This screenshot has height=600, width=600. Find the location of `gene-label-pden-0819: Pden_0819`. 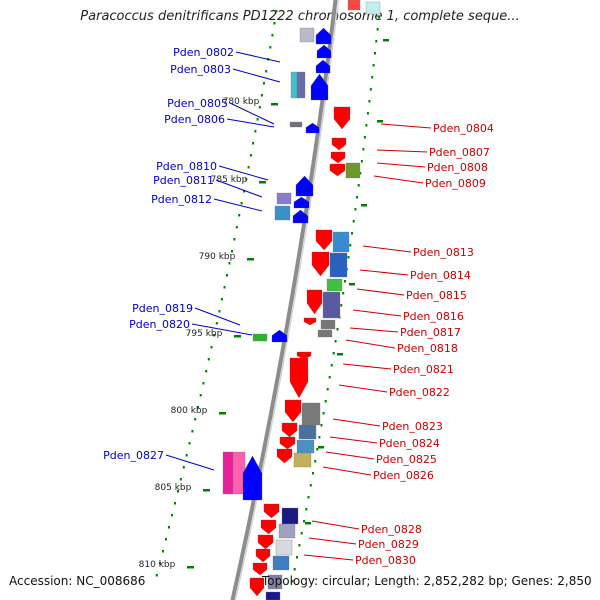

gene-label-pden-0819: Pden_0819 is located at coordinates (162, 308).